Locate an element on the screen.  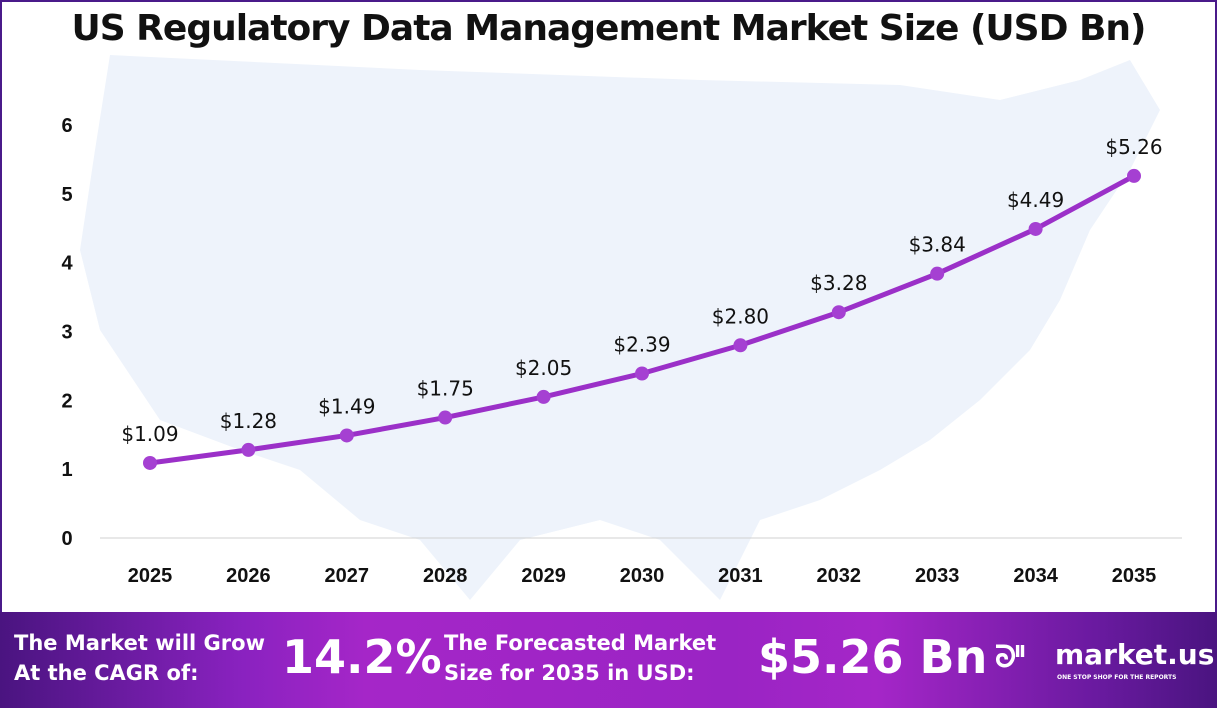
forecast-label-line2: Size for 2035 in USD: is located at coordinates (569, 673).